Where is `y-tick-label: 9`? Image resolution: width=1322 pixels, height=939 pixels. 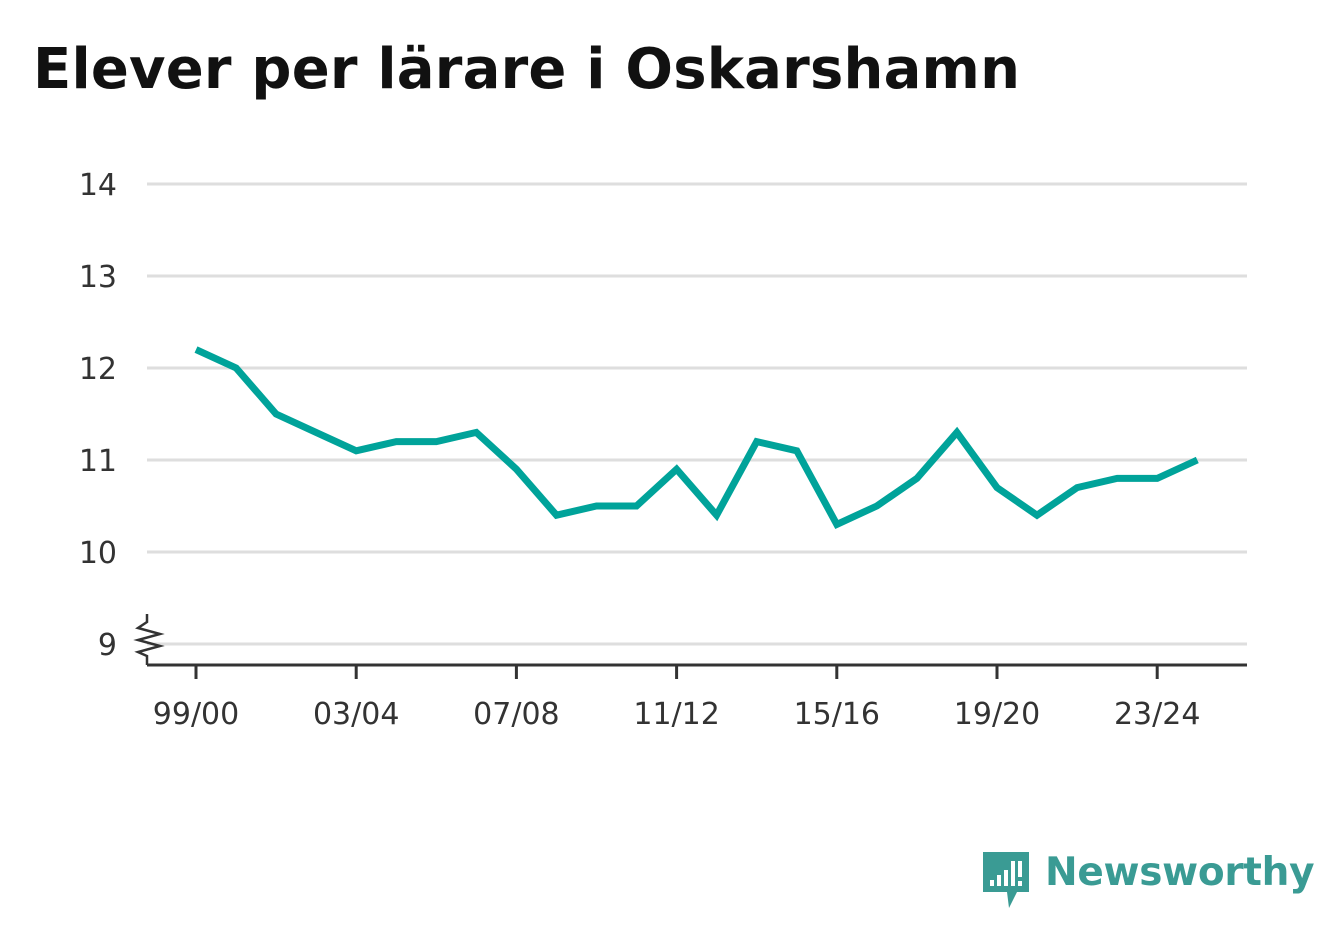
y-tick-label: 9 is located at coordinates (107, 645).